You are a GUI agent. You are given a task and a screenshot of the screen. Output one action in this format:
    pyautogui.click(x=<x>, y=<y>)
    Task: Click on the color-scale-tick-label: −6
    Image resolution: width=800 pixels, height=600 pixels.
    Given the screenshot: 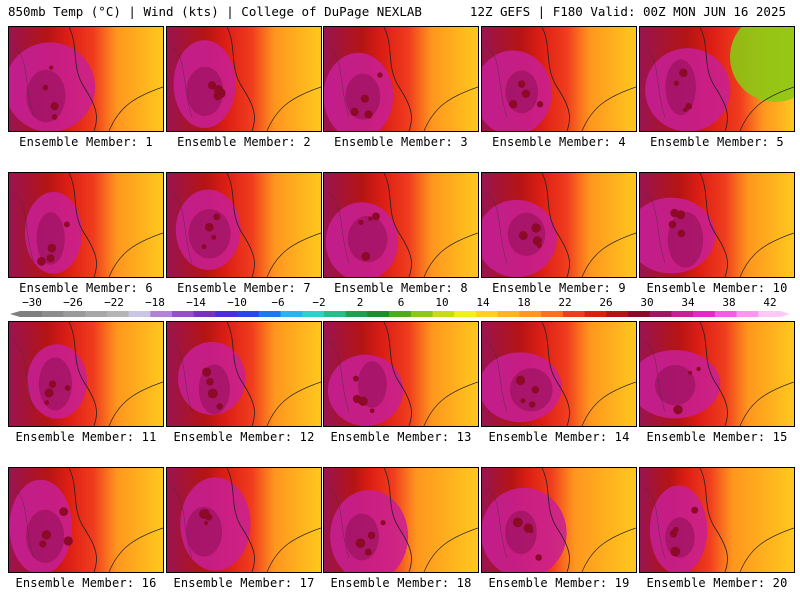 What is the action you would take?
    pyautogui.click(x=278, y=302)
    